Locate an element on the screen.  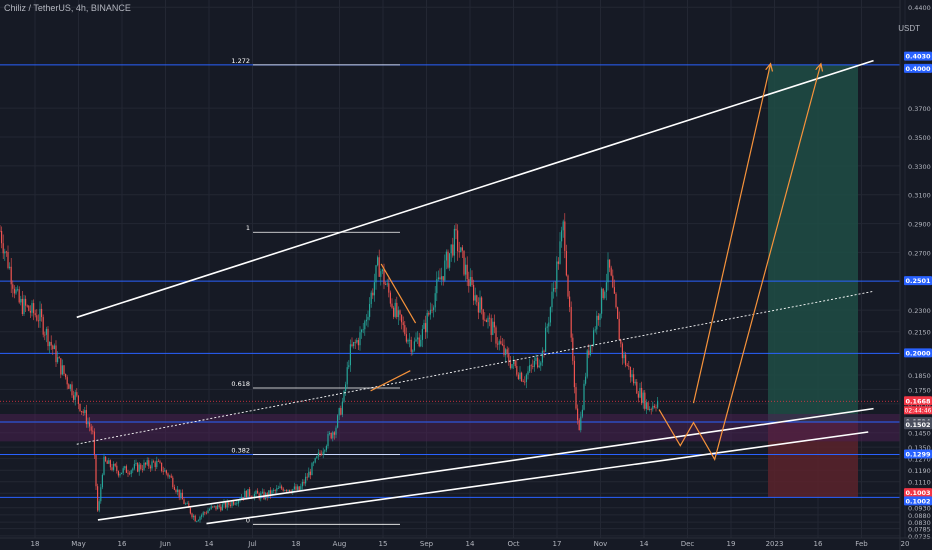
y-tick-label: 0.0880 is located at coordinates (919, 516).